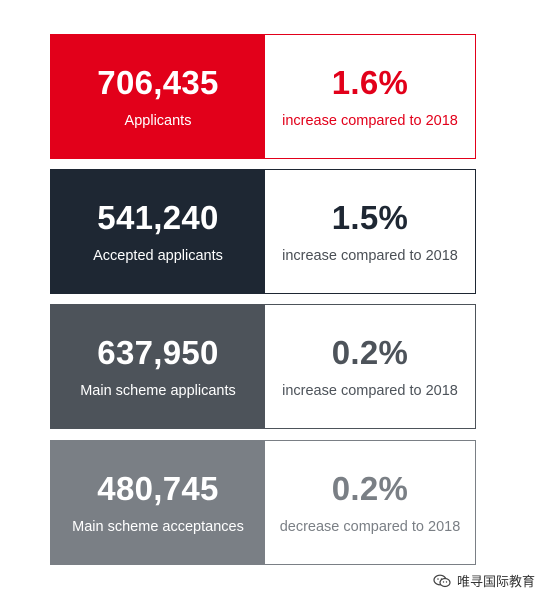  What do you see at coordinates (158, 352) in the screenshot?
I see `stat-value: 637,950` at bounding box center [158, 352].